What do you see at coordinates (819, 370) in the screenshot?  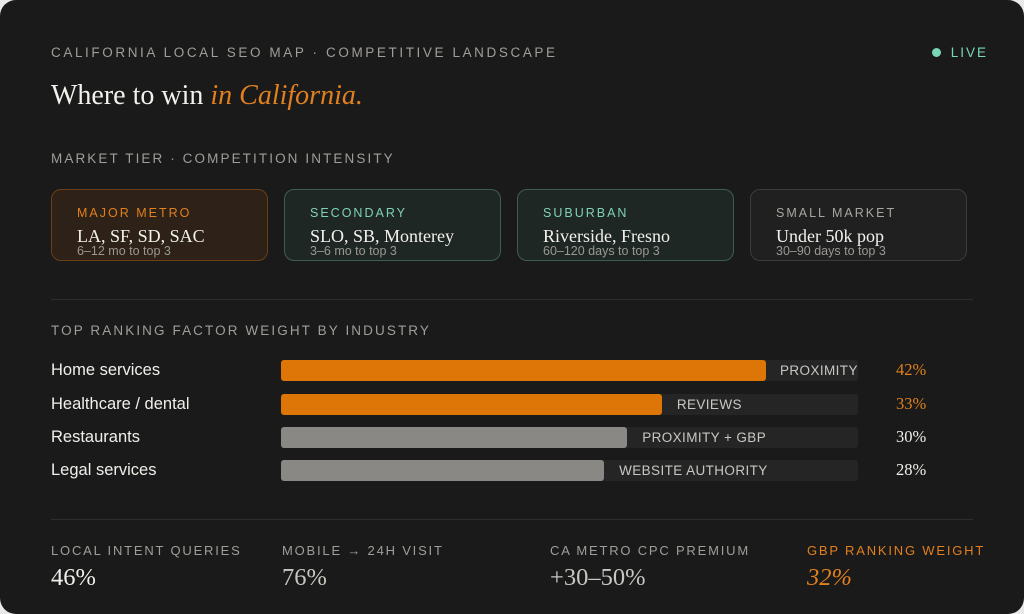 I see `factor-label: PROXIMITY` at bounding box center [819, 370].